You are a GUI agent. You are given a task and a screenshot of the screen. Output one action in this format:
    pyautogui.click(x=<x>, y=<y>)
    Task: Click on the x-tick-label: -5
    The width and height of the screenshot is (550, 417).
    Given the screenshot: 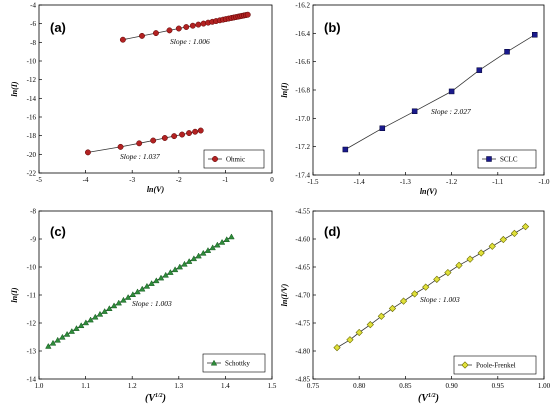 What is the action you would take?
    pyautogui.click(x=39, y=180)
    